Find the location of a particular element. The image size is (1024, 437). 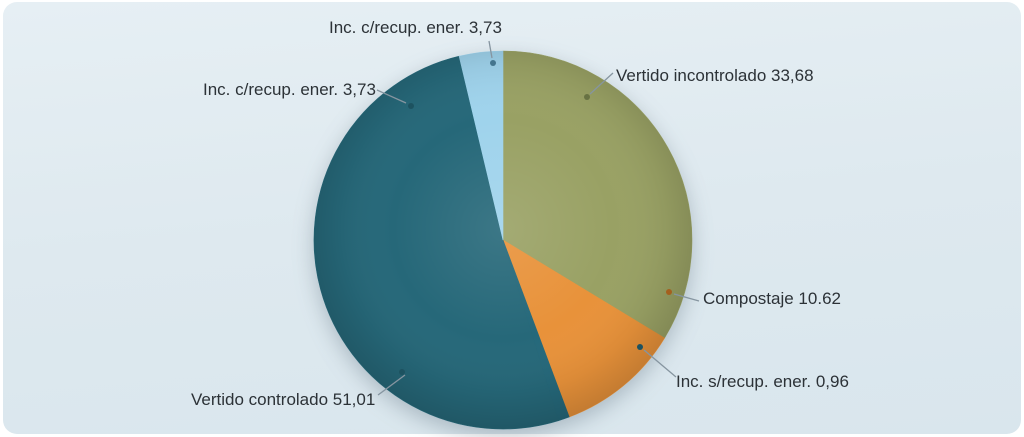

callout-inc-s-recup: Inc. s/recup. ener. 0,96 is located at coordinates (762, 381).